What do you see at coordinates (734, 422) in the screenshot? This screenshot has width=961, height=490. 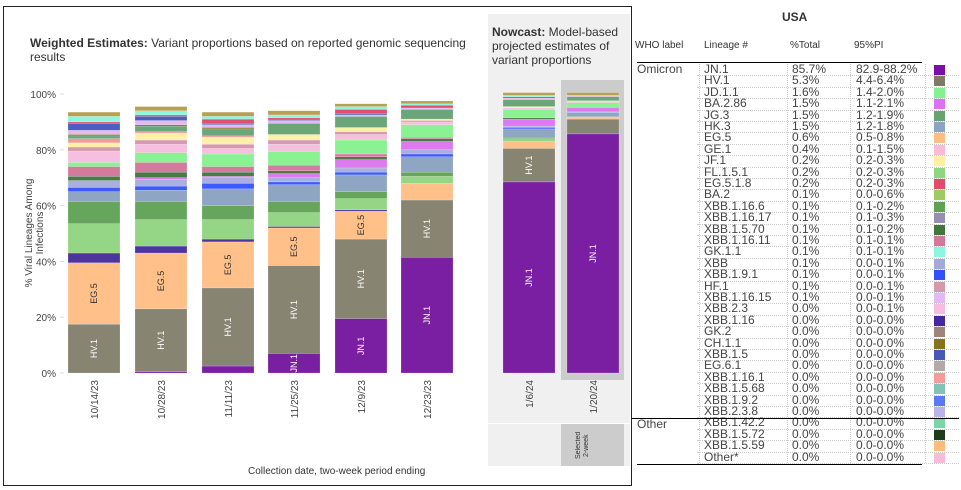 I see `cell-lineage: XBB.1.42.2` at bounding box center [734, 422].